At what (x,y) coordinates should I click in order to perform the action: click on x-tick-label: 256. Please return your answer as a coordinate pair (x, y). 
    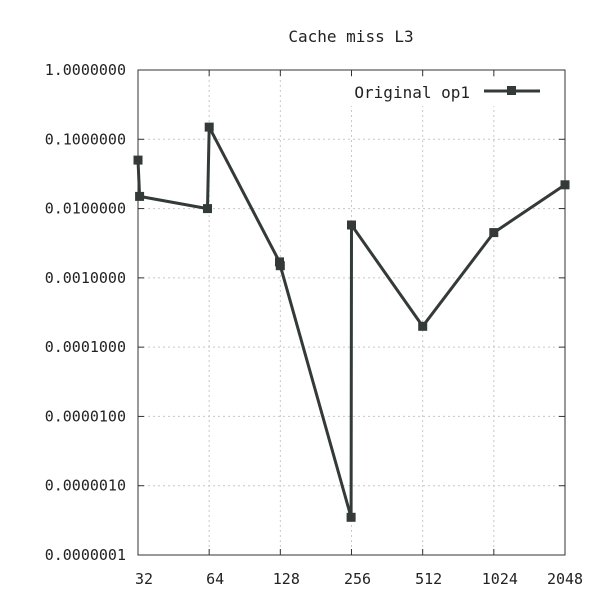
    Looking at the image, I should click on (357, 579).